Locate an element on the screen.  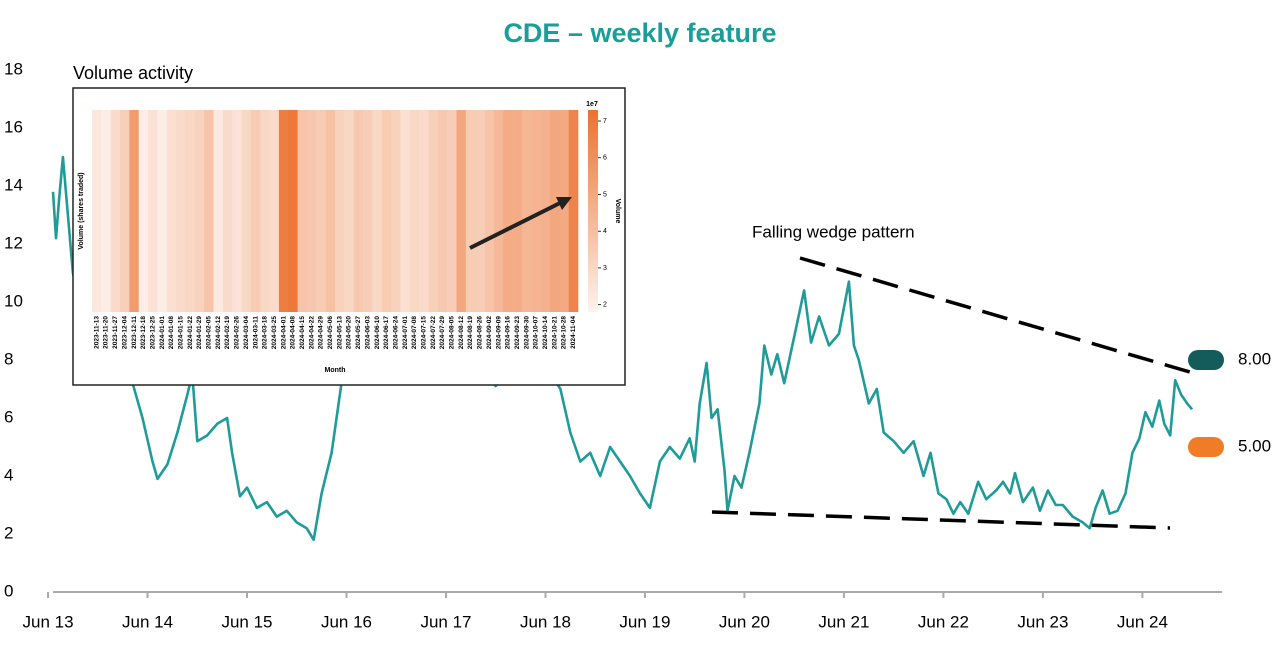
heat-x-label: 2024-05-27 is located at coordinates (358, 333).